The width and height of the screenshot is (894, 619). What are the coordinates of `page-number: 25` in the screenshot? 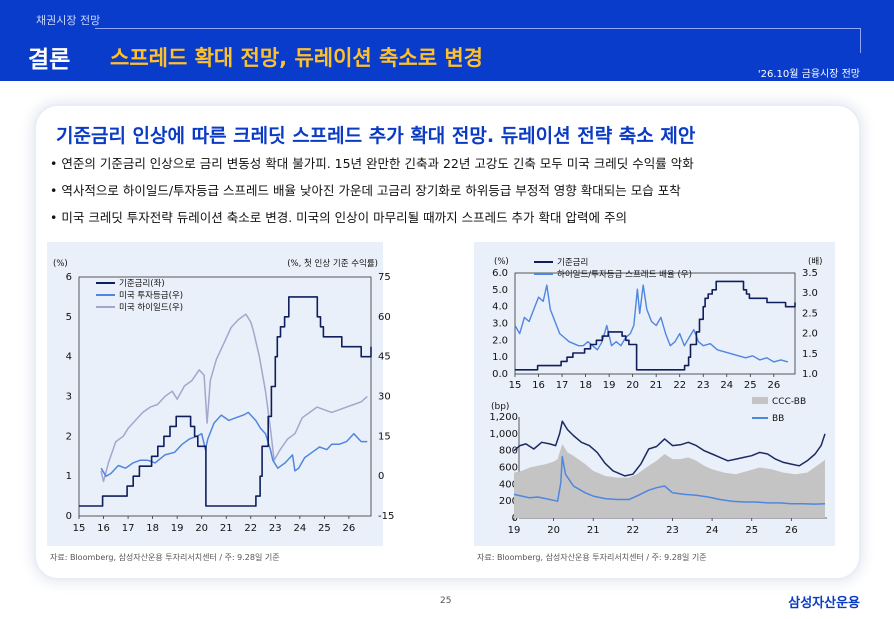 It's located at (446, 601).